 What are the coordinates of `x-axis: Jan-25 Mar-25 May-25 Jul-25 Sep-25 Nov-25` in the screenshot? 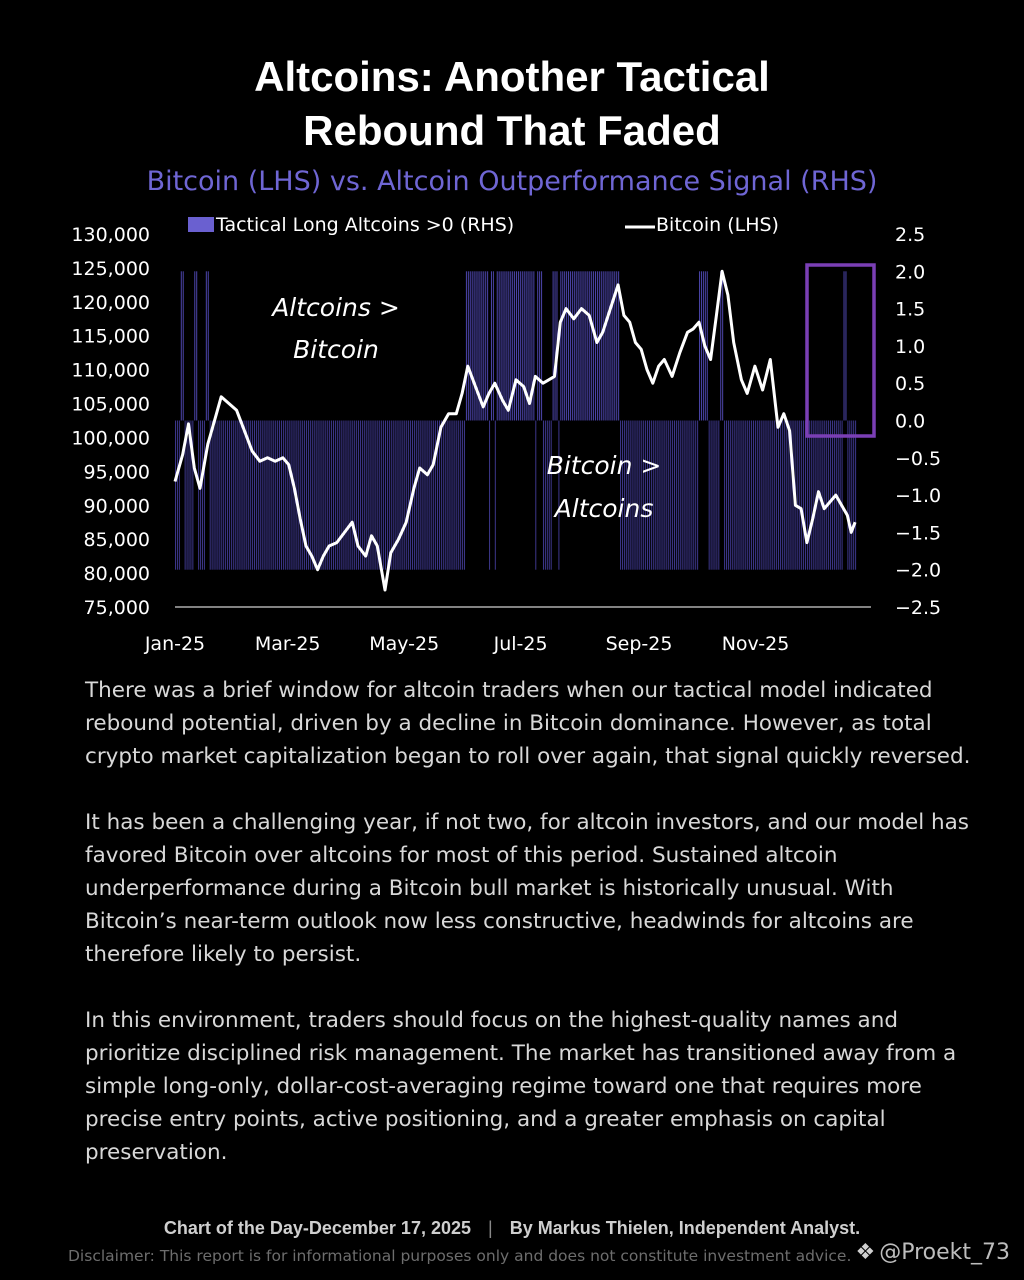 It's located at (466, 644).